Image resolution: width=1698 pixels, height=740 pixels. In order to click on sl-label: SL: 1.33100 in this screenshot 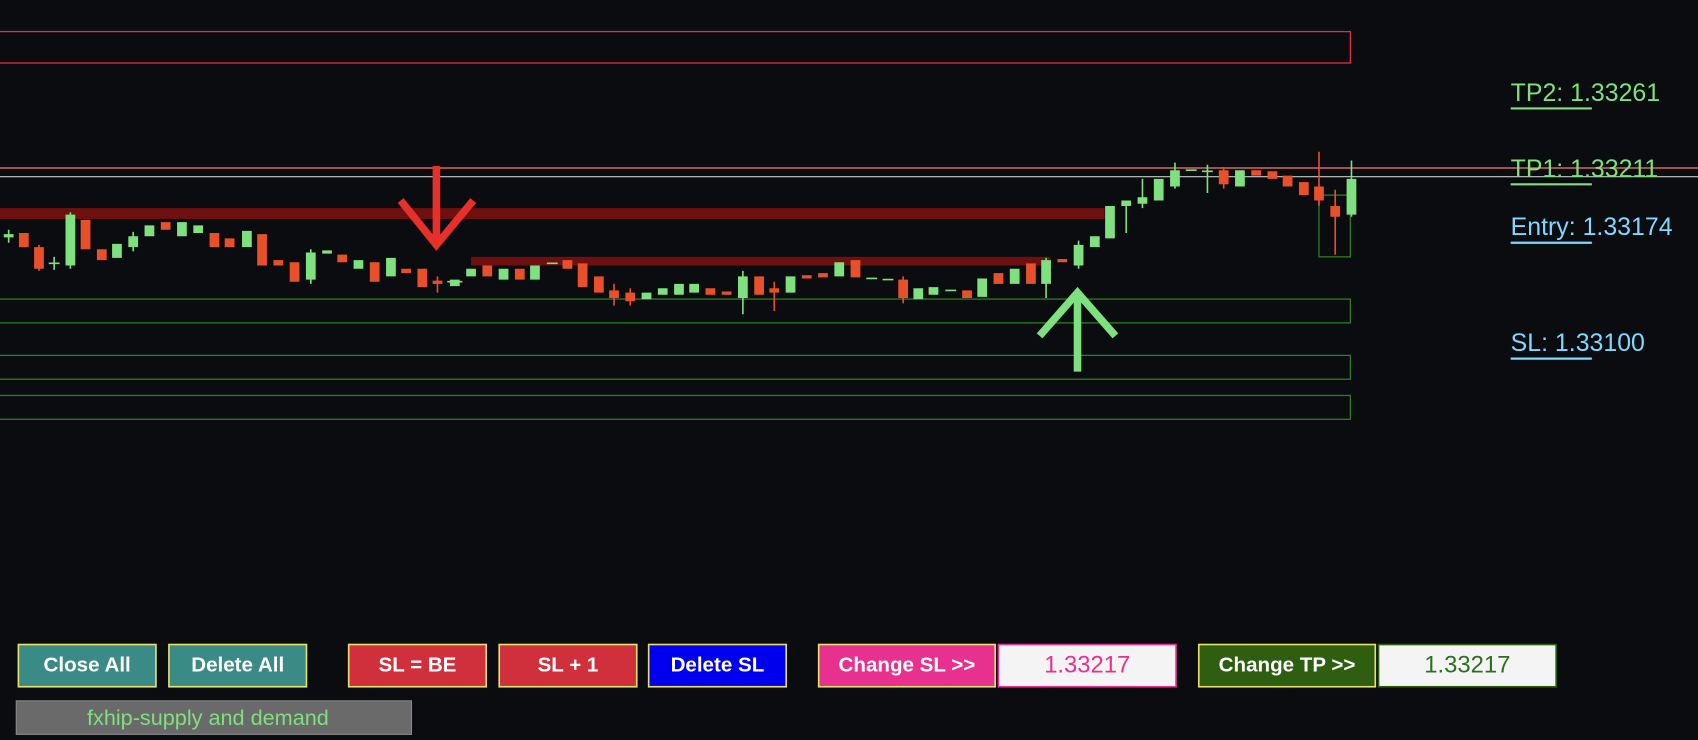, I will do `click(1578, 343)`.